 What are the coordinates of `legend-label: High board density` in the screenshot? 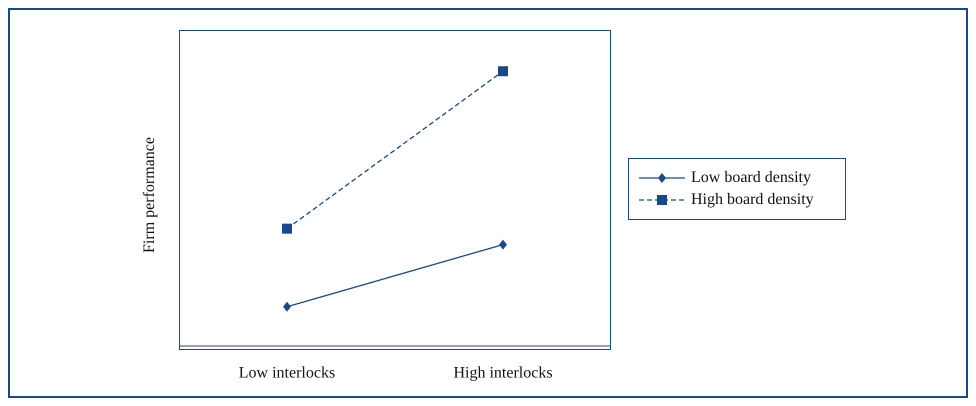 It's located at (752, 200).